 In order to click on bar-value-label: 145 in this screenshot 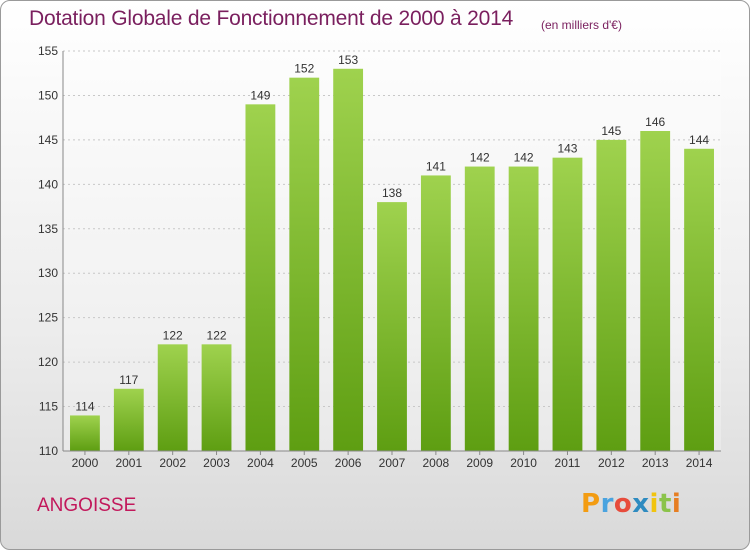, I will do `click(611, 131)`.